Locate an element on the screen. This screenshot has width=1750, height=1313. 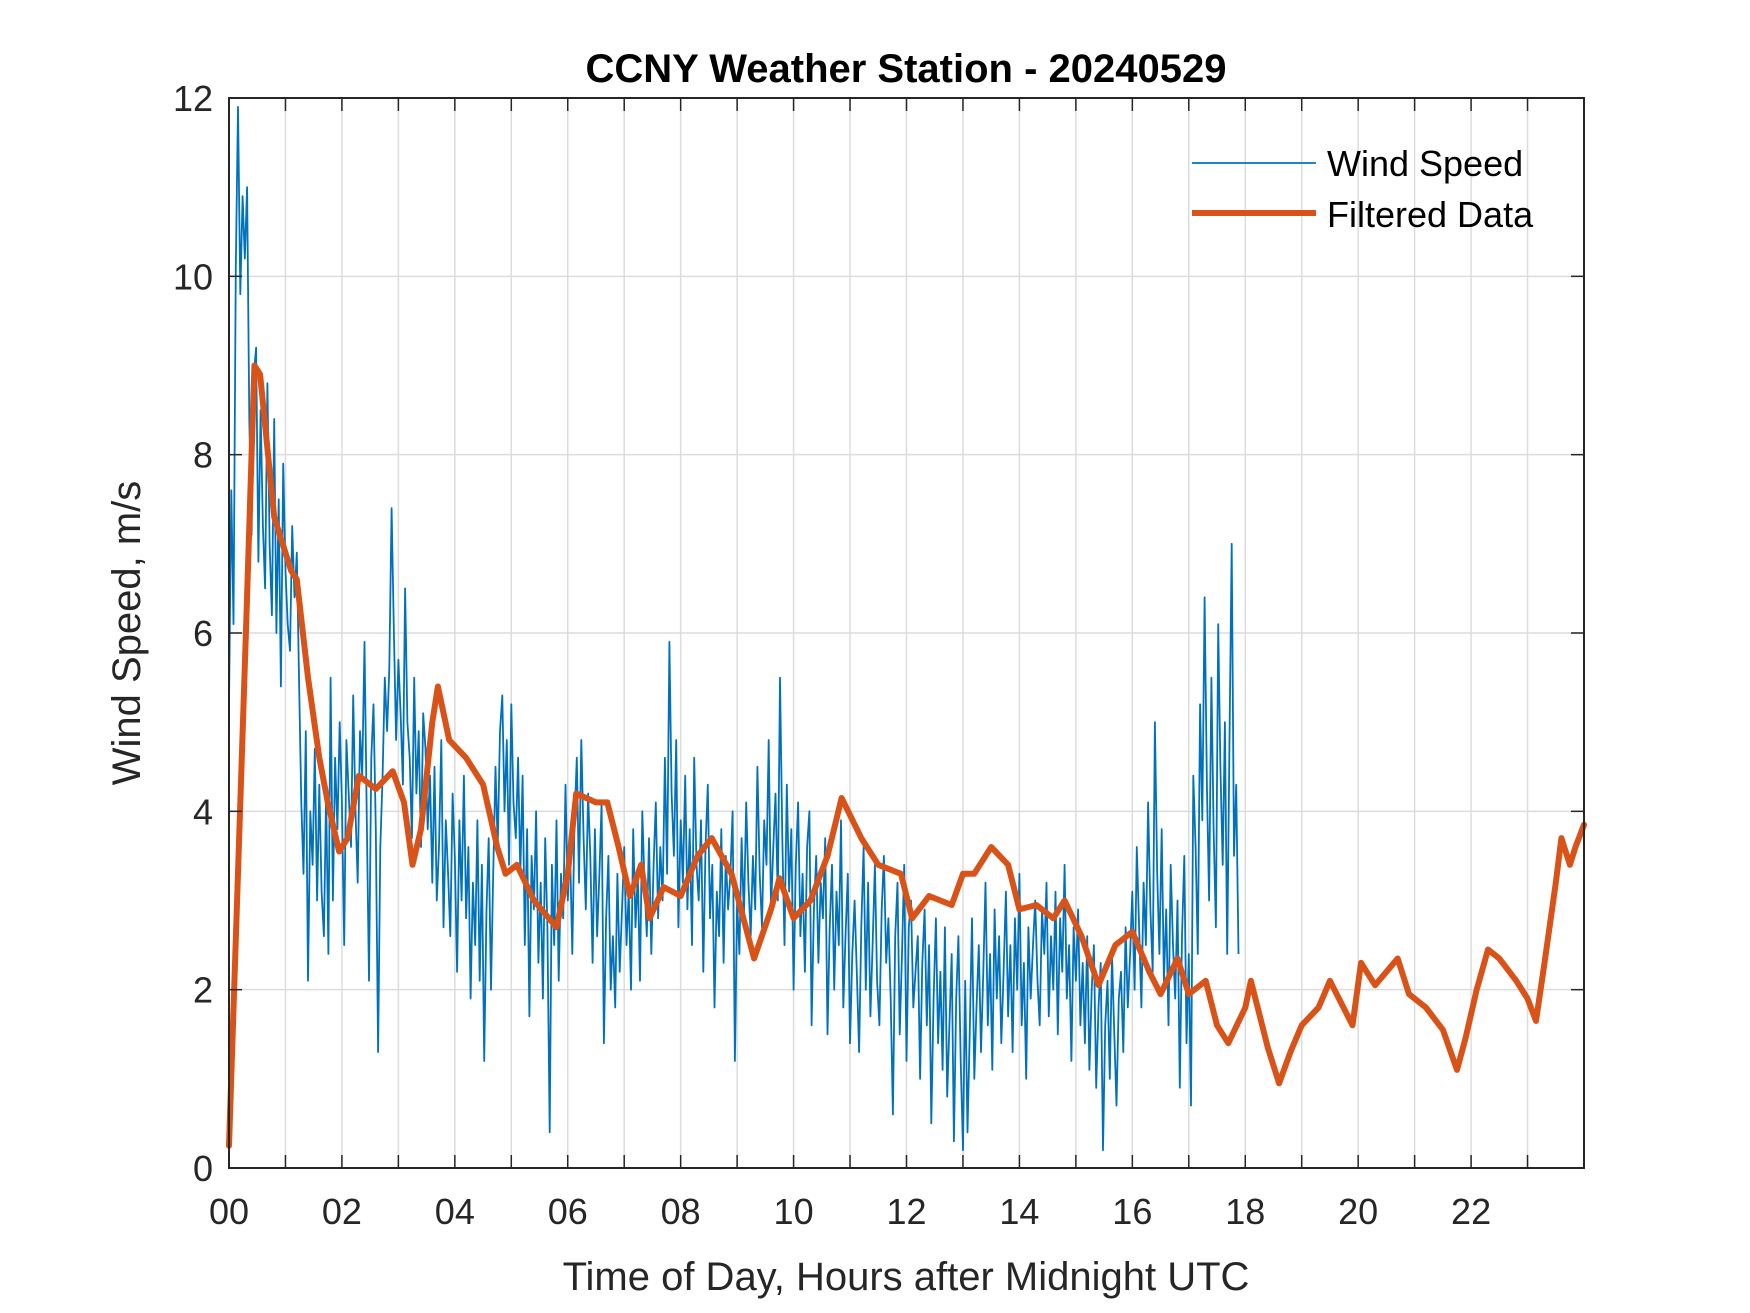
x-tick-label: 16 is located at coordinates (1132, 1211).